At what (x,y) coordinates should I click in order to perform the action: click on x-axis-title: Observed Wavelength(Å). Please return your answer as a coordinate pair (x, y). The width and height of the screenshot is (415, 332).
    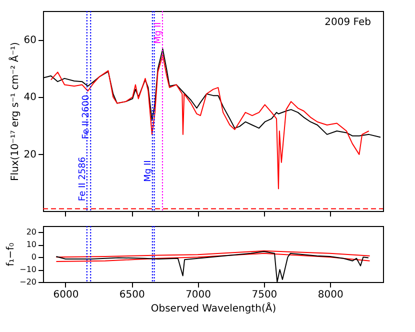
    Looking at the image, I should click on (213, 308).